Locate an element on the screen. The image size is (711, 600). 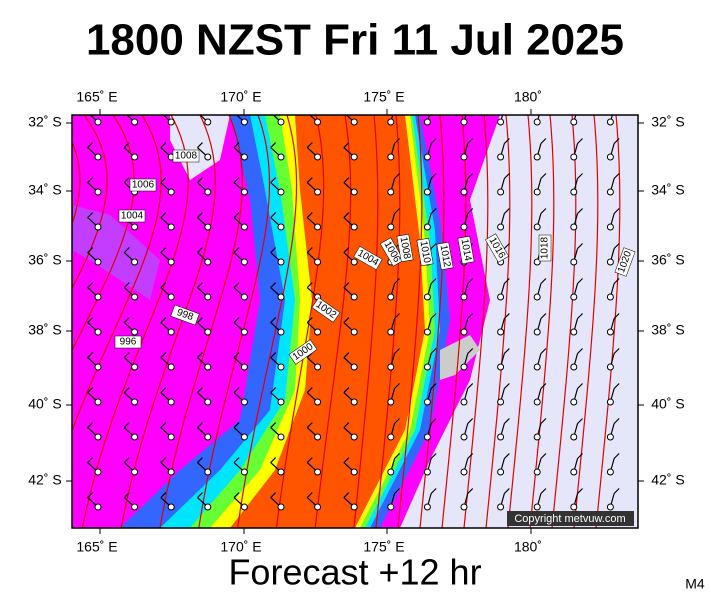
longitude-label: 175˚ E is located at coordinates (383, 547).